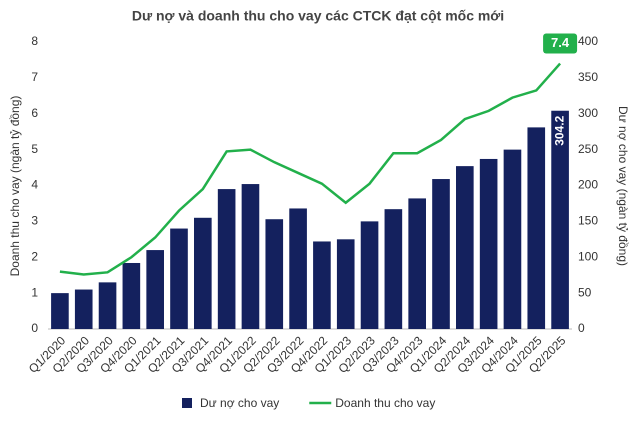 This screenshot has height=425, width=636. I want to click on y2-tick-label: 250, so click(588, 149).